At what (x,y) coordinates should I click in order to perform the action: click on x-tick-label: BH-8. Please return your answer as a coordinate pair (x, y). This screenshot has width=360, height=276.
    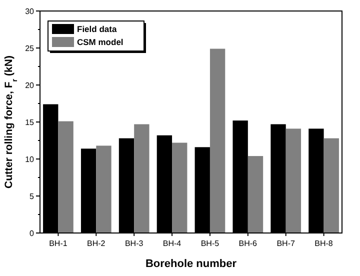
    Looking at the image, I should click on (324, 243).